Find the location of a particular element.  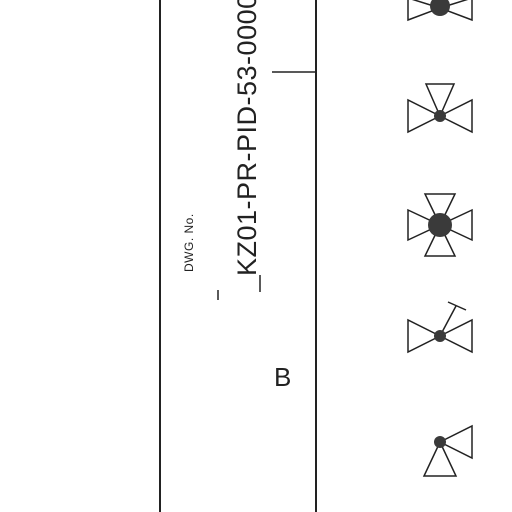

plug-valve-filled-icon is located at coordinates (440, 225).